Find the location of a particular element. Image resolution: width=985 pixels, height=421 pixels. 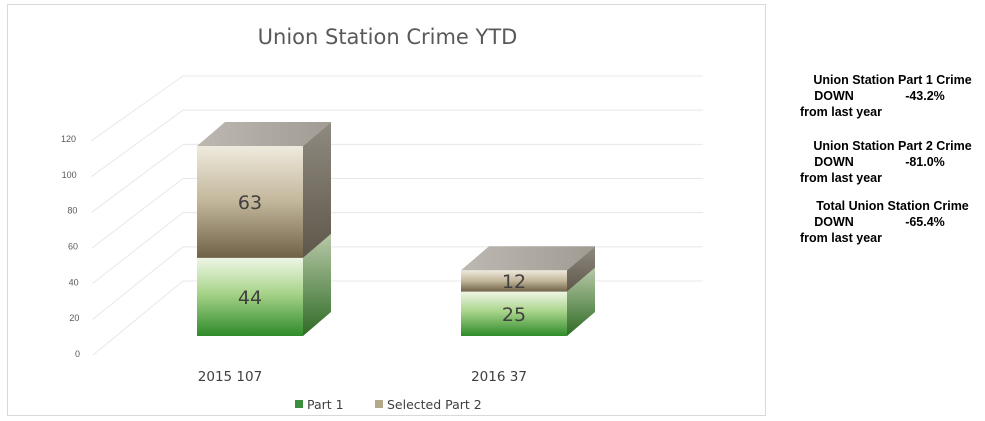

y-tick-label: 60 is located at coordinates (73, 247).